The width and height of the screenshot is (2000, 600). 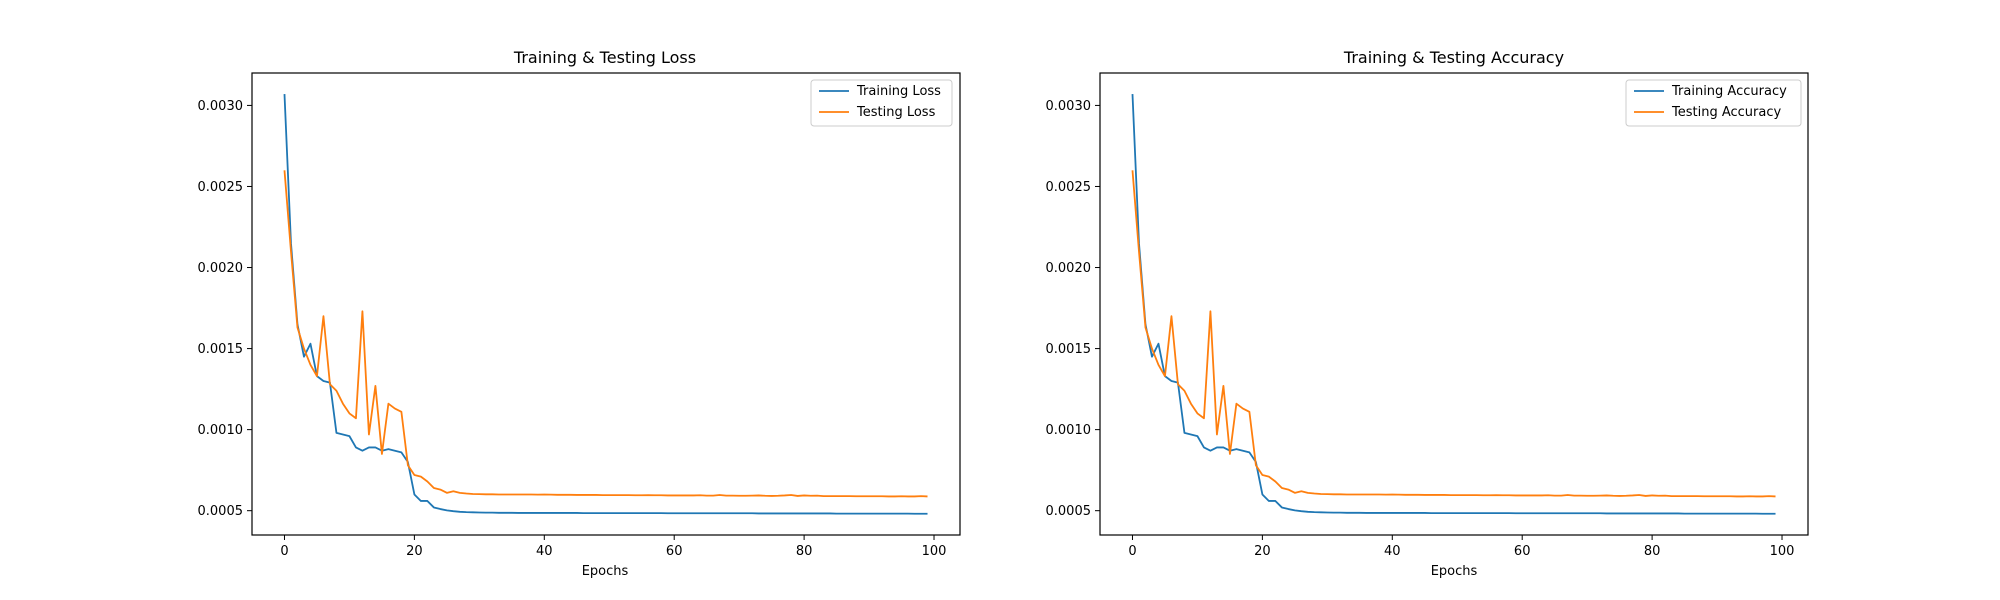 What do you see at coordinates (1729, 91) in the screenshot?
I see `legend-label-training-accuracy: Training Accuracy` at bounding box center [1729, 91].